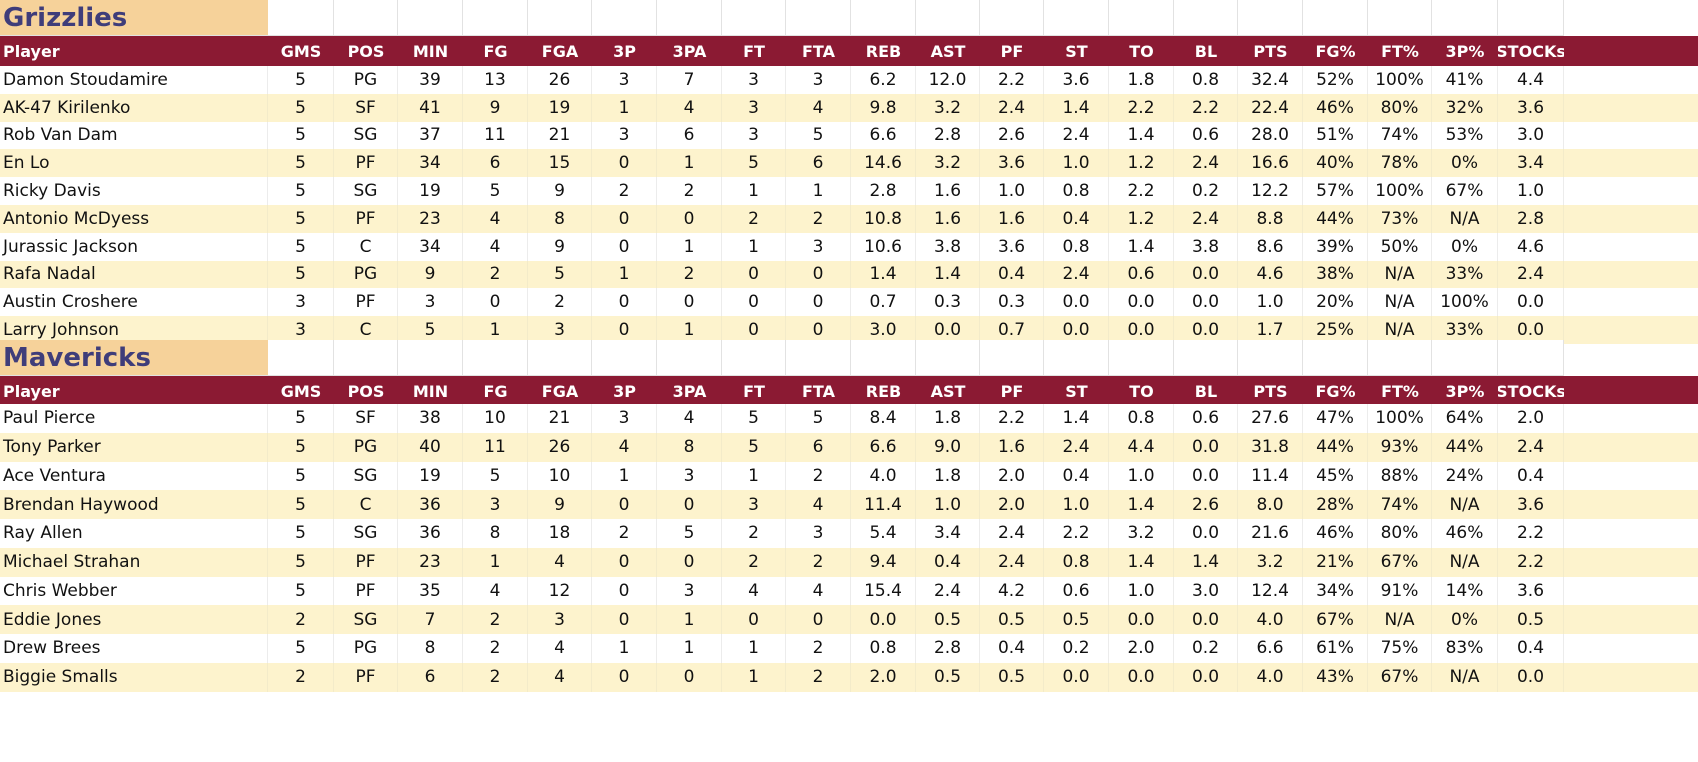  I want to click on cell-ft: 2, so click(754, 533).